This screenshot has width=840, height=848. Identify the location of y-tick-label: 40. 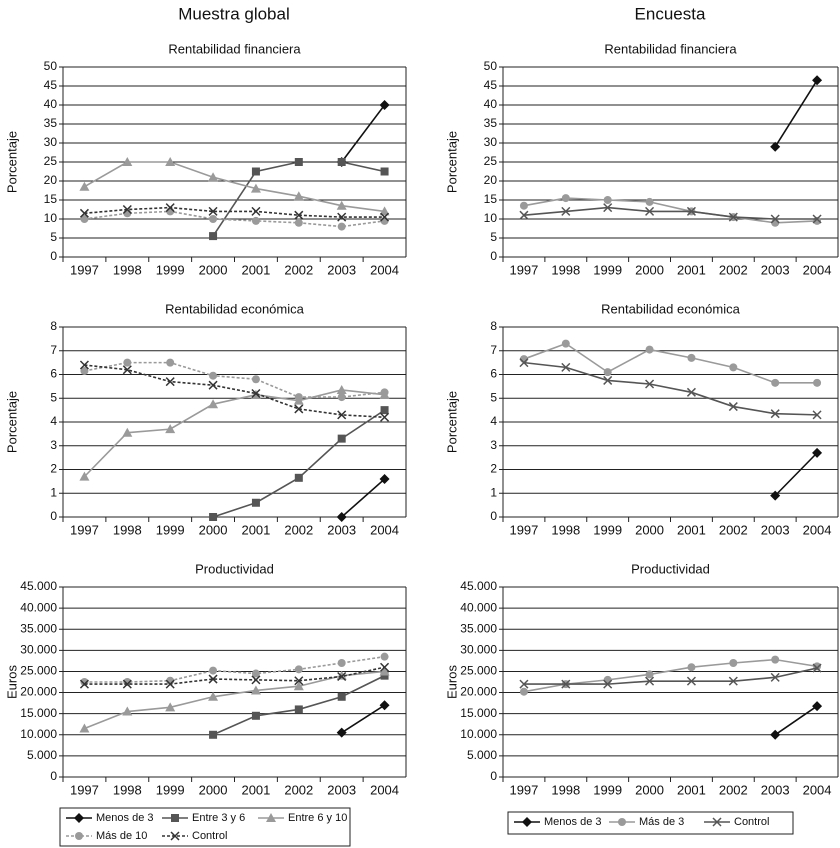
(51, 104).